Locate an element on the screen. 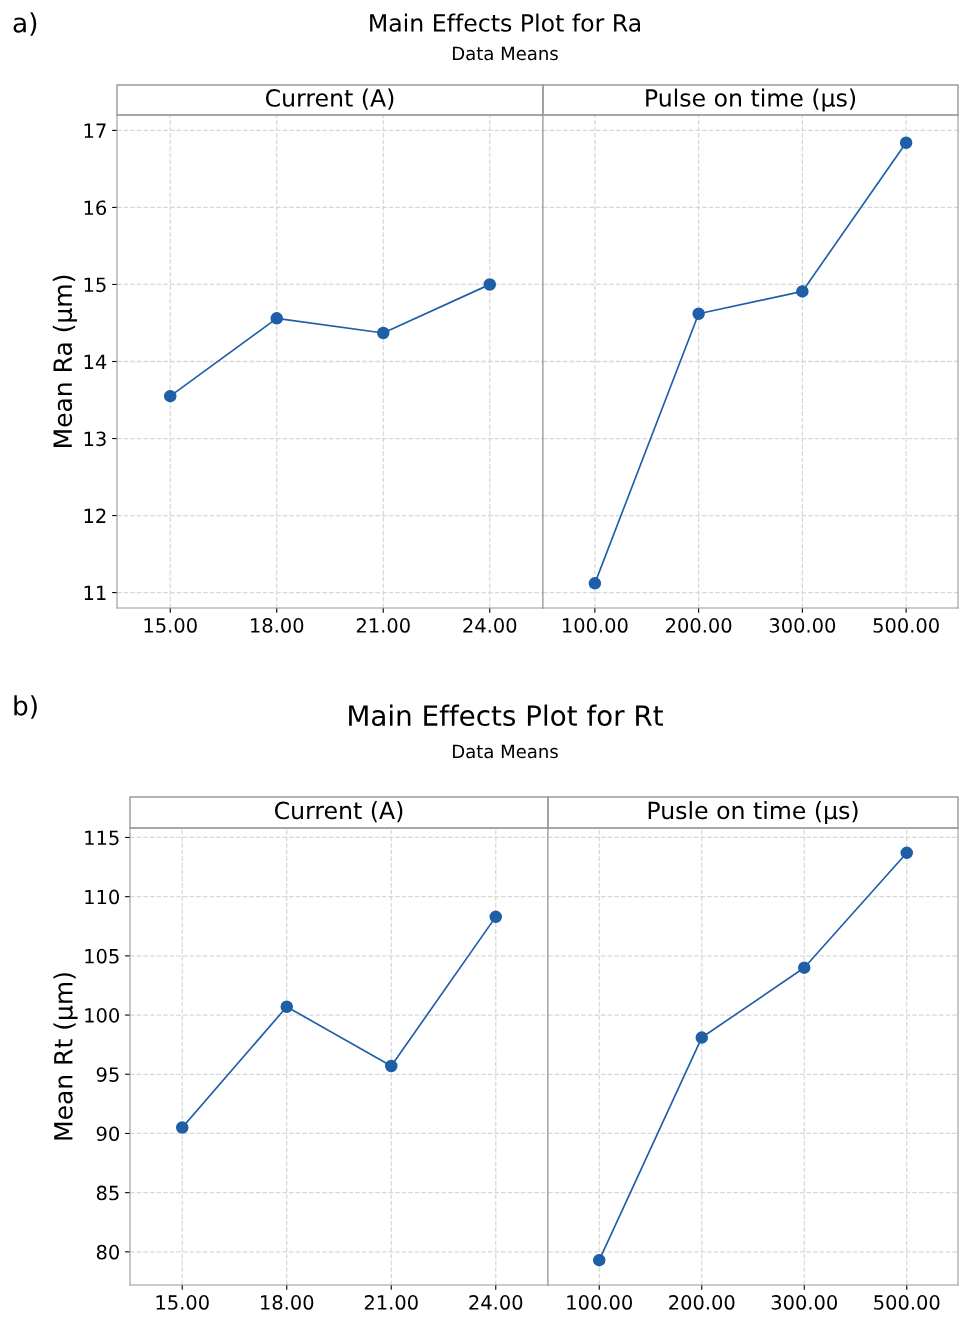  y-tick-label: 13 is located at coordinates (95, 439).